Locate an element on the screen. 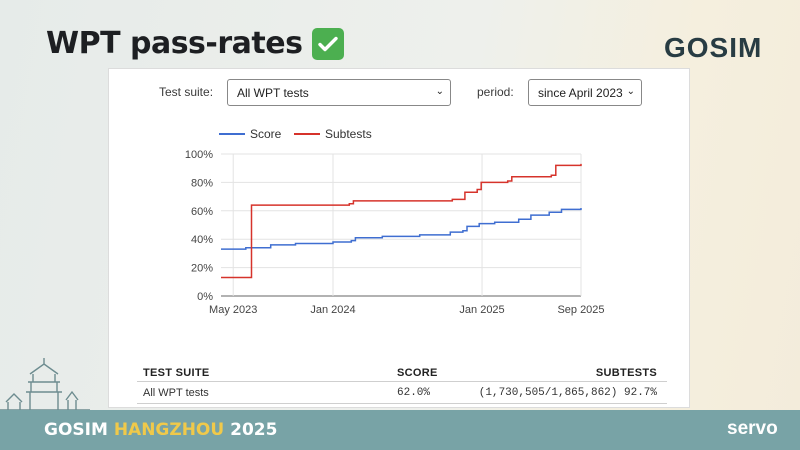 The height and width of the screenshot is (450, 800). servo-logo: servo is located at coordinates (752, 428).